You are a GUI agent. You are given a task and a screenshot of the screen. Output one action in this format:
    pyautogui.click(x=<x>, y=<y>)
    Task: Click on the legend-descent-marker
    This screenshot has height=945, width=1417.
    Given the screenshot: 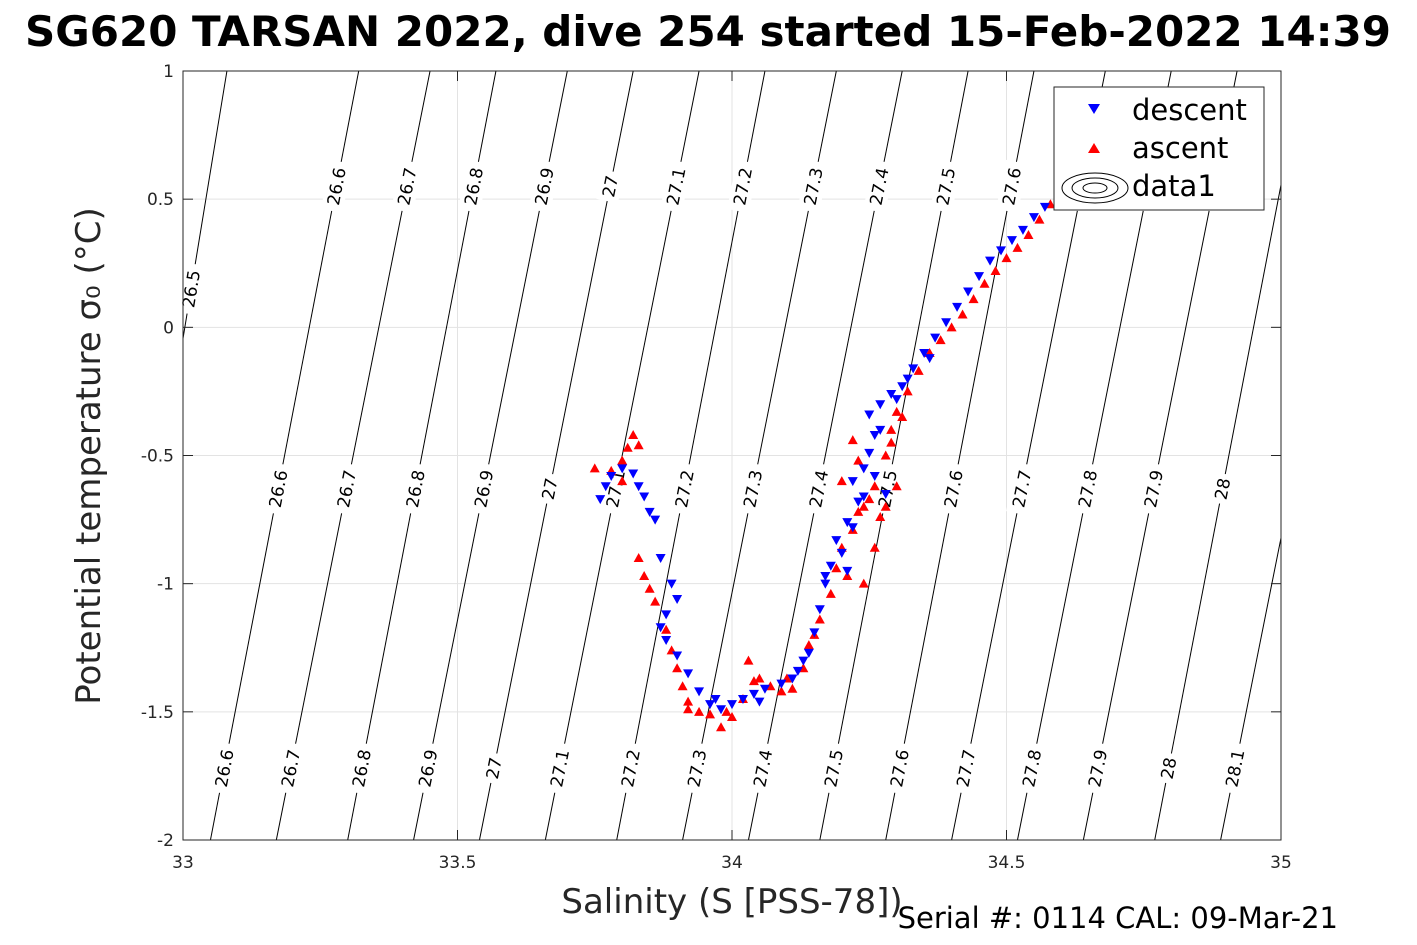 What is the action you would take?
    pyautogui.click(x=1094, y=109)
    